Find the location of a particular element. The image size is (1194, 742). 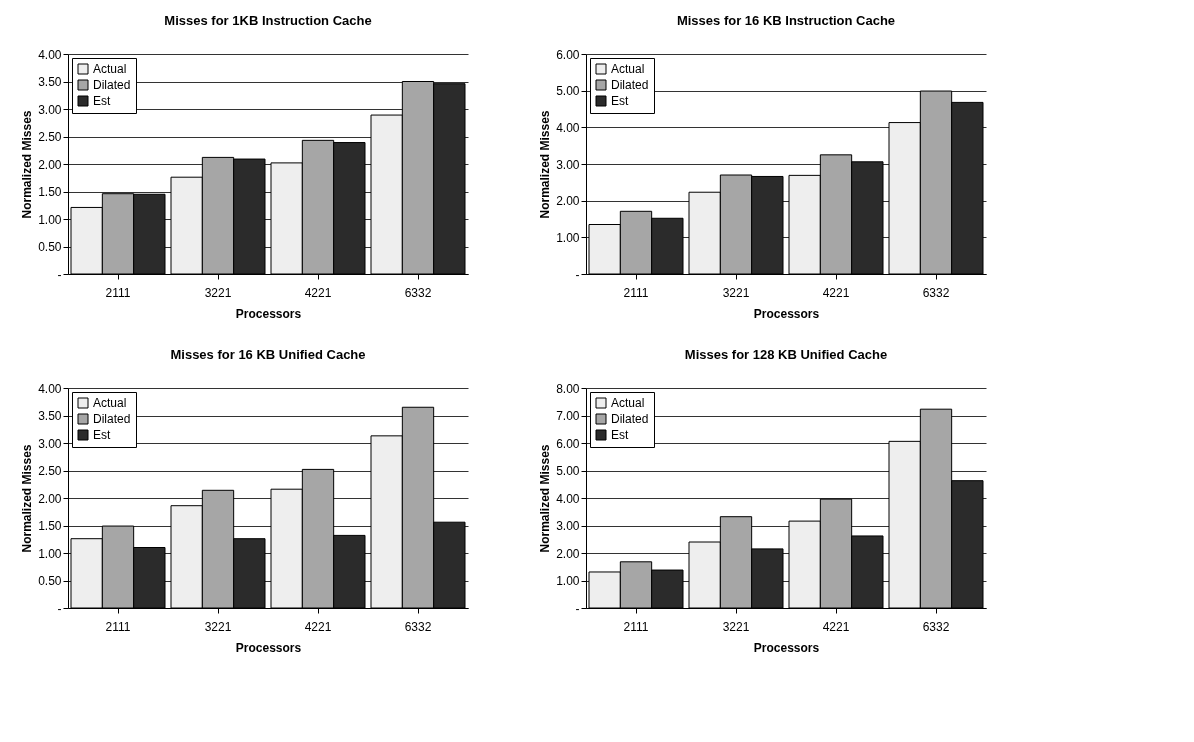

chart-title: Misses for 1KB Instruction Cache is located at coordinates (268, 20).